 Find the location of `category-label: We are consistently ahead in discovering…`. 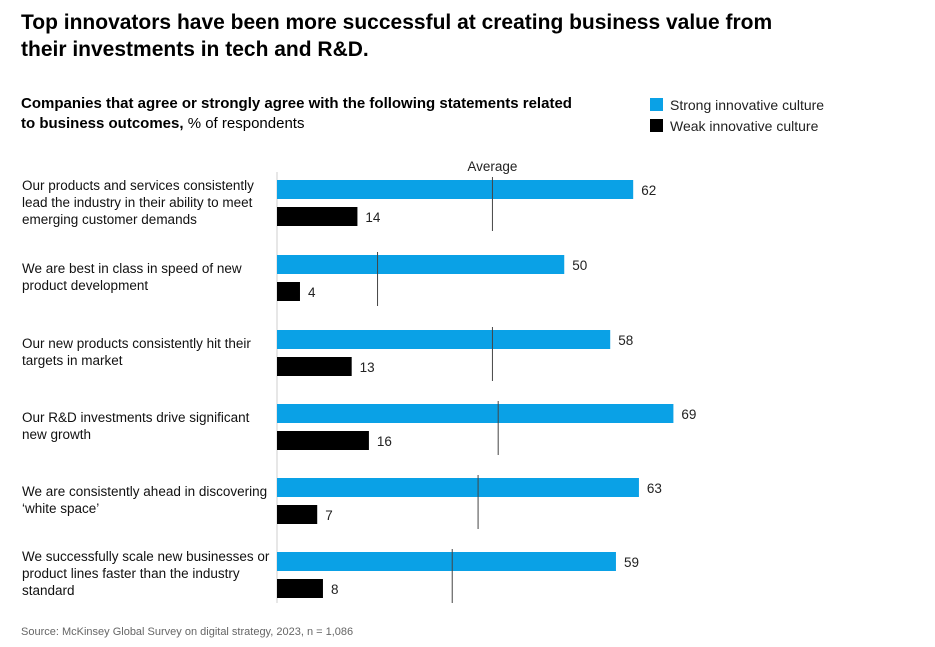

category-label: We are consistently ahead in discovering… is located at coordinates (145, 500).